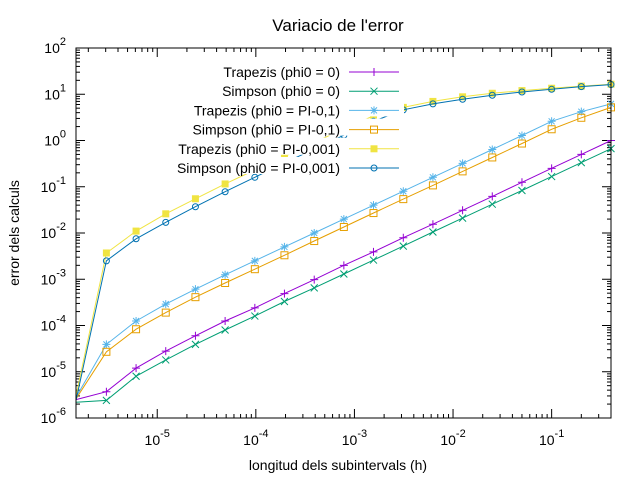  I want to click on x-tick-label: 10⁻², so click(452, 438).